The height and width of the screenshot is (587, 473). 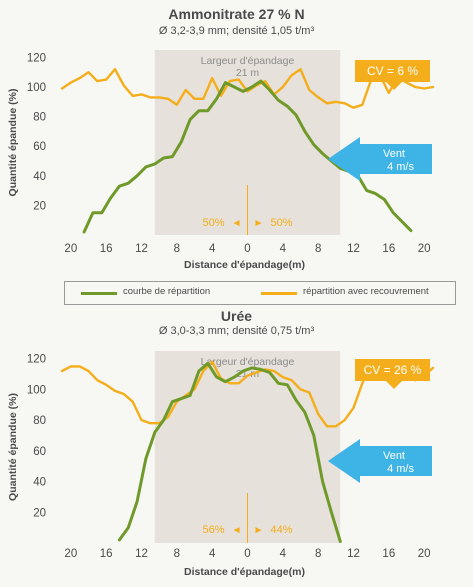 I want to click on legend-swatch-recouvrement, so click(x=279, y=293).